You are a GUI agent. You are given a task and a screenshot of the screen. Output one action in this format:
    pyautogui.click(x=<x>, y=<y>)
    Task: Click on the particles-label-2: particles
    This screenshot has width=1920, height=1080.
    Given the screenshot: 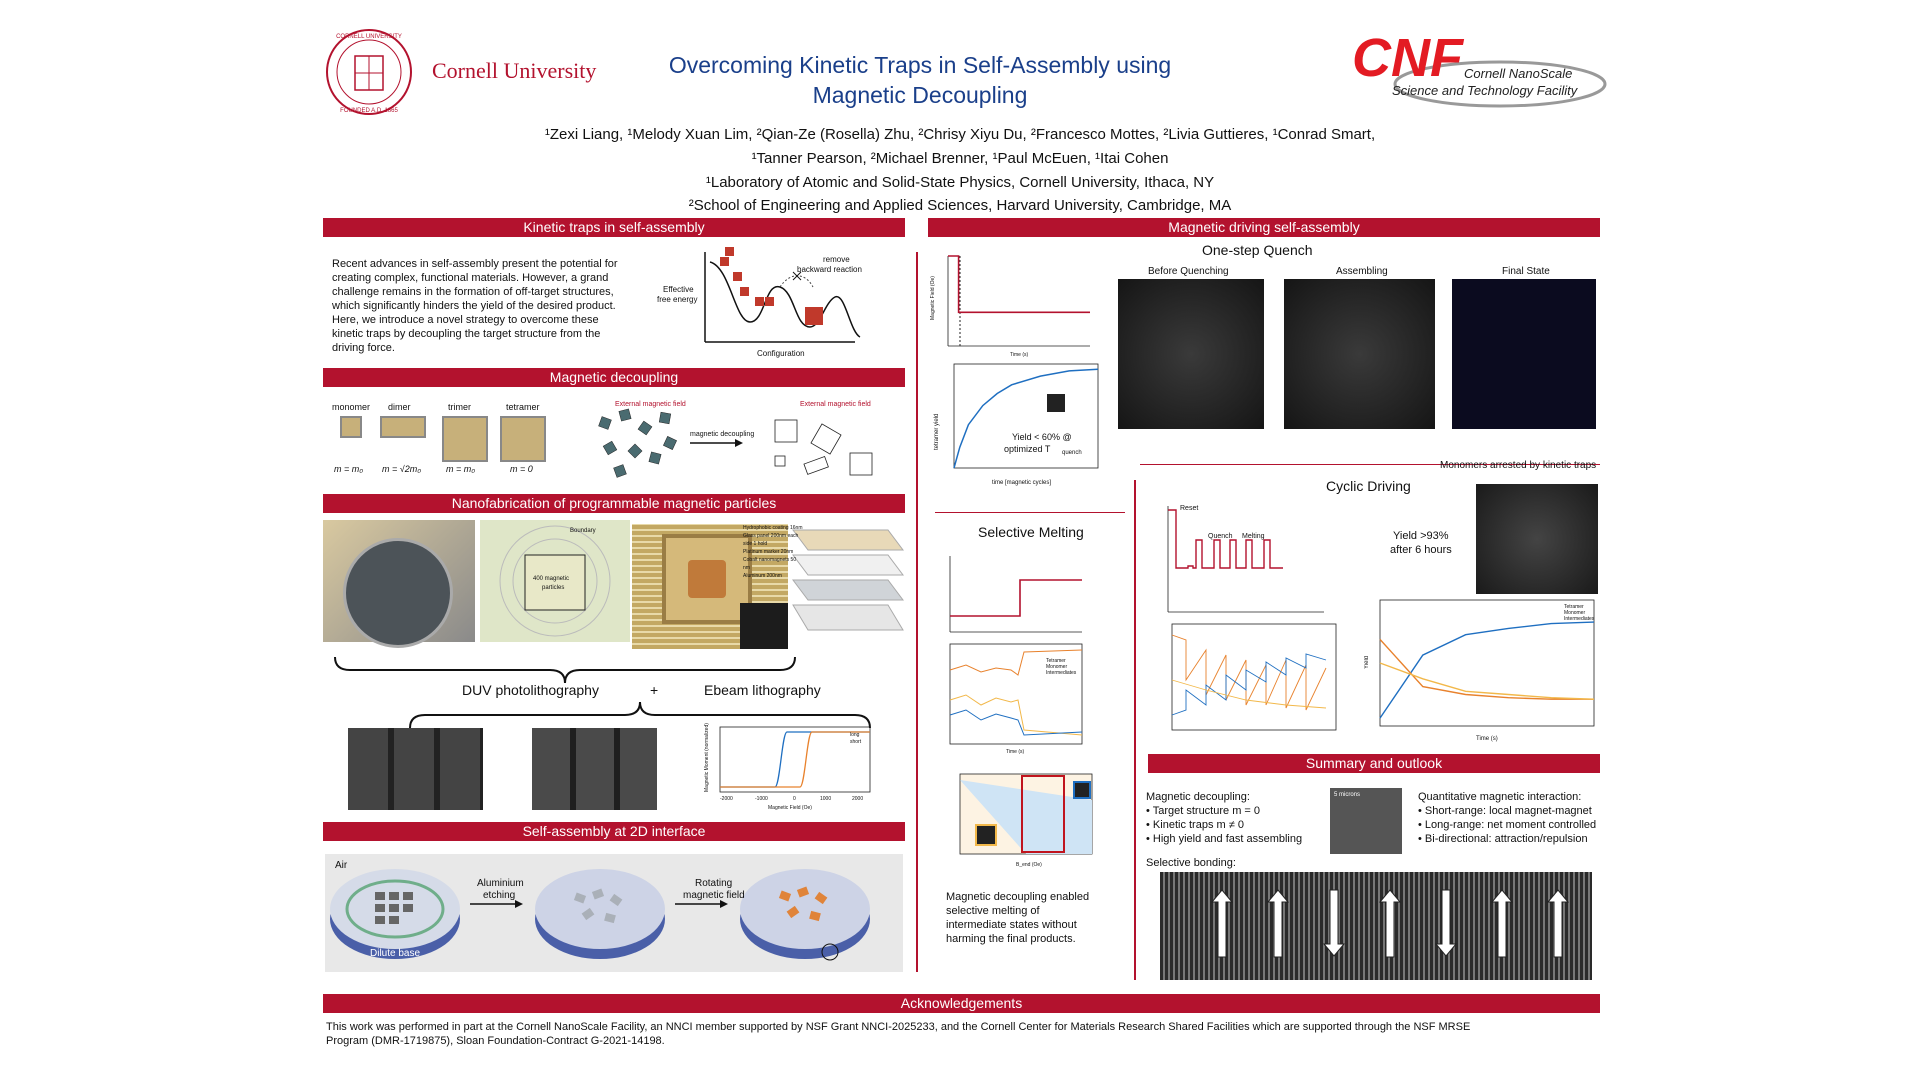 What is the action you would take?
    pyautogui.click(x=553, y=588)
    